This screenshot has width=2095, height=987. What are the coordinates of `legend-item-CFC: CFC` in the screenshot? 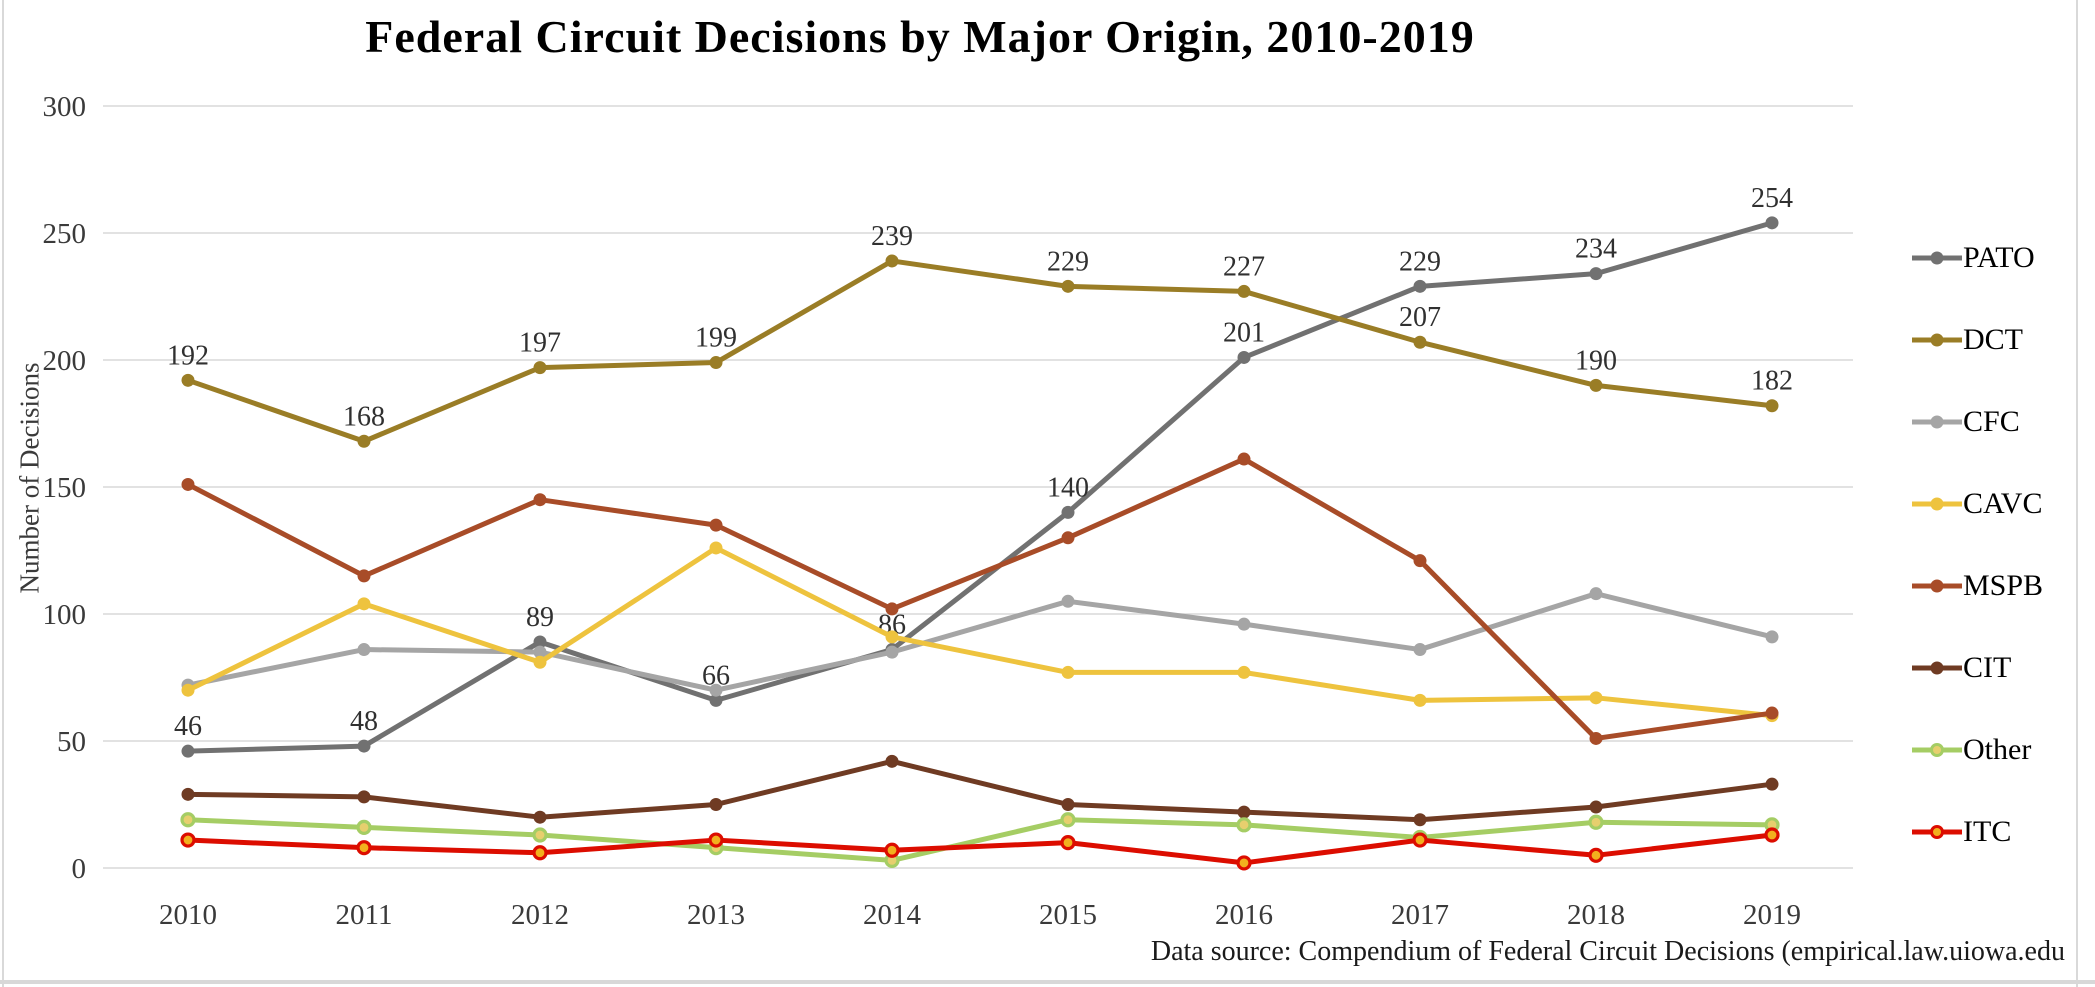 It's located at (1966, 422).